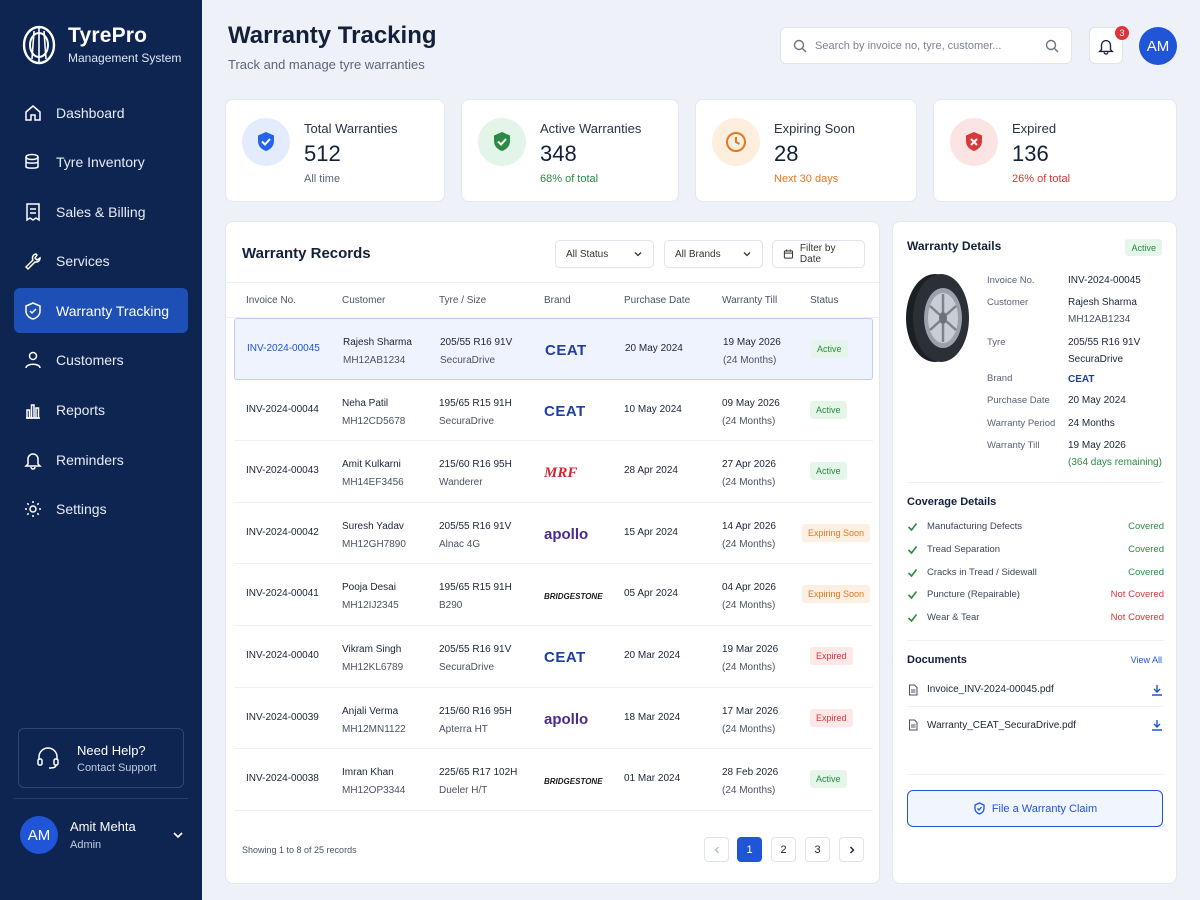 This screenshot has width=1200, height=900. Describe the element at coordinates (817, 849) in the screenshot. I see `page-button-3: 3` at that location.